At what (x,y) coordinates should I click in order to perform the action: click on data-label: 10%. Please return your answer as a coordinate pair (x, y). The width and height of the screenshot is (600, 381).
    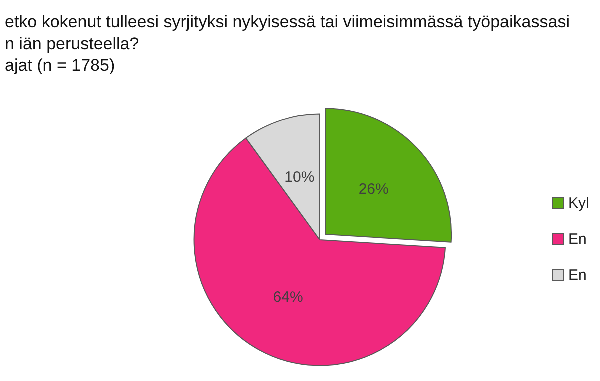
    Looking at the image, I should click on (299, 177).